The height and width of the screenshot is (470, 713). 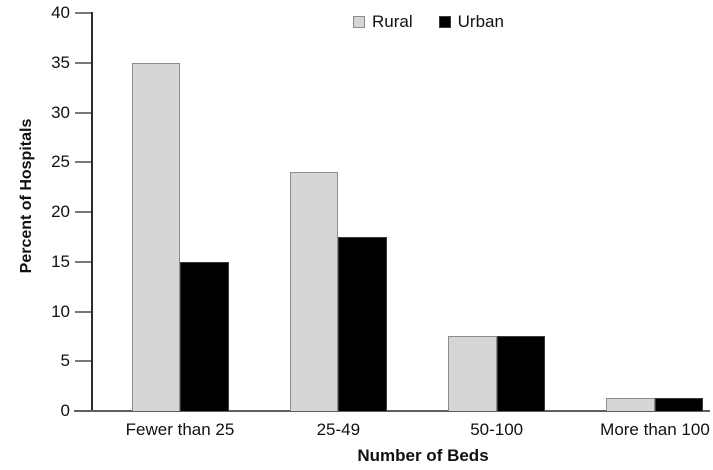 I want to click on y-tick-label: 30, so click(x=60, y=112).